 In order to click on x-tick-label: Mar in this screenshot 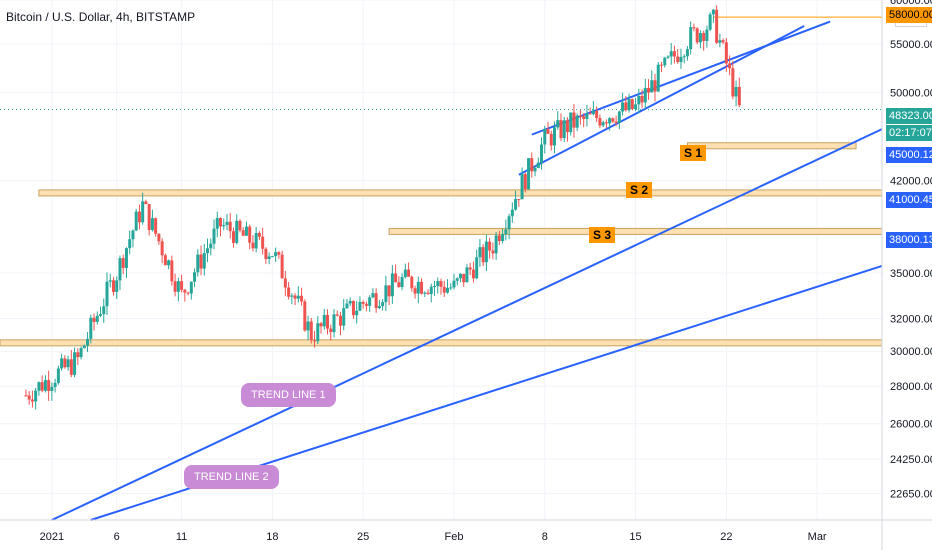, I will do `click(817, 537)`.